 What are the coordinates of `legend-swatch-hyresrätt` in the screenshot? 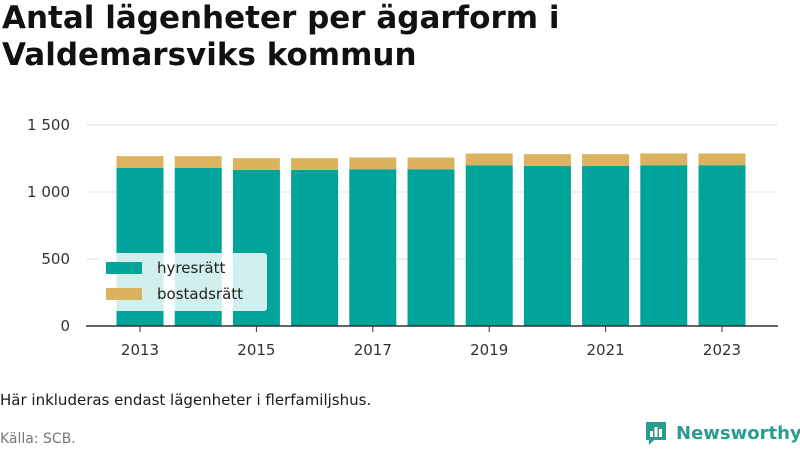 It's located at (124, 268).